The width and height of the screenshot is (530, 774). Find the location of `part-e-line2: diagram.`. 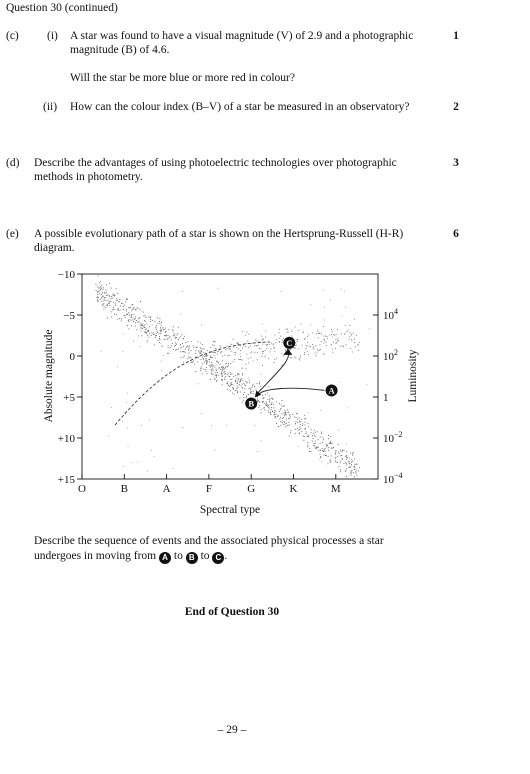

part-e-line2: diagram. is located at coordinates (54, 248).